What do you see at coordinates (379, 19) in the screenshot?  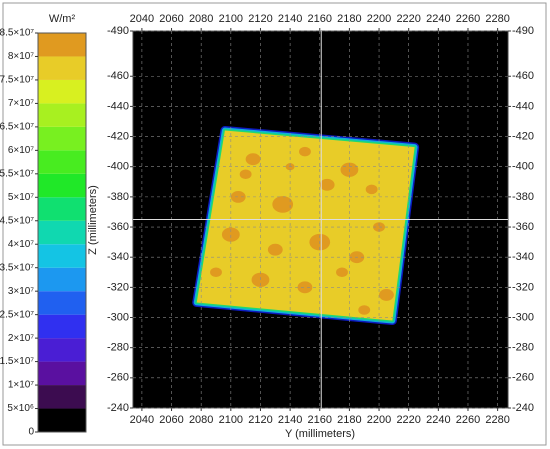 I see `x-tick-label-top: 2200` at bounding box center [379, 19].